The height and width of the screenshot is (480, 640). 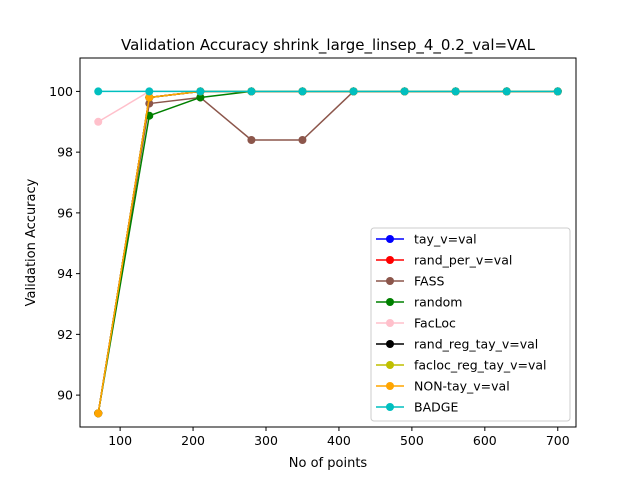 What do you see at coordinates (463, 260) in the screenshot?
I see `legend-label: rand_per_v=val` at bounding box center [463, 260].